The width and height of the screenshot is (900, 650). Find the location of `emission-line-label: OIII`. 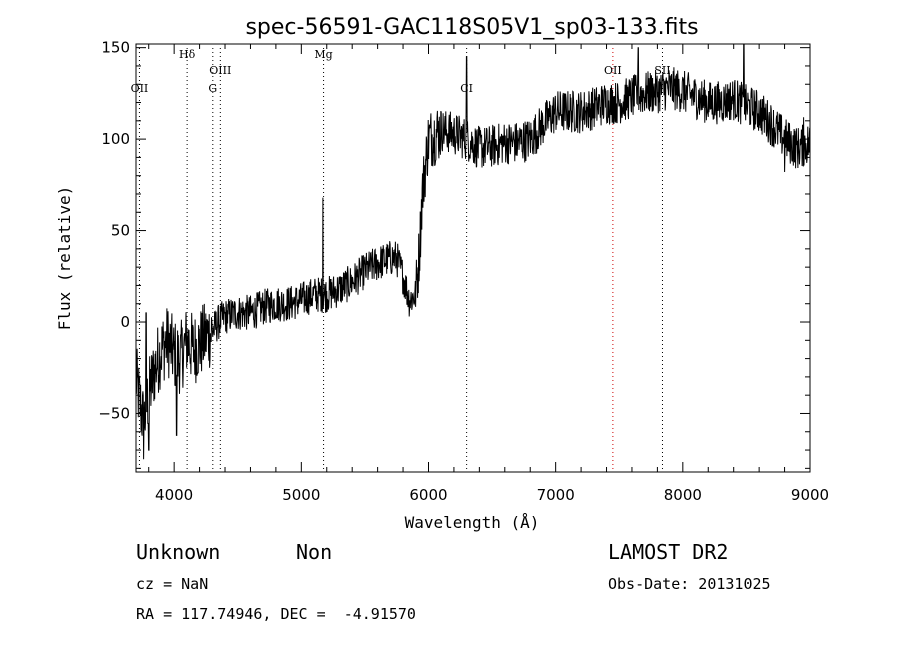

emission-line-label: OIII is located at coordinates (220, 70).